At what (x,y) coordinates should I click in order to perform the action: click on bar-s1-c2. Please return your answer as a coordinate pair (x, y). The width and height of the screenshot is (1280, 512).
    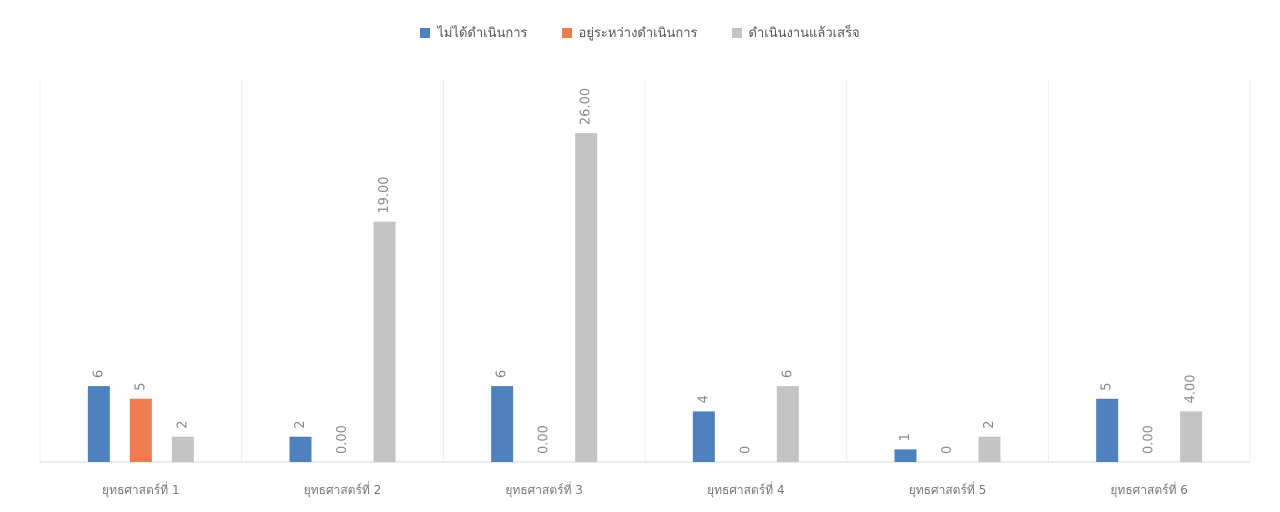
    Looking at the image, I should click on (300, 449).